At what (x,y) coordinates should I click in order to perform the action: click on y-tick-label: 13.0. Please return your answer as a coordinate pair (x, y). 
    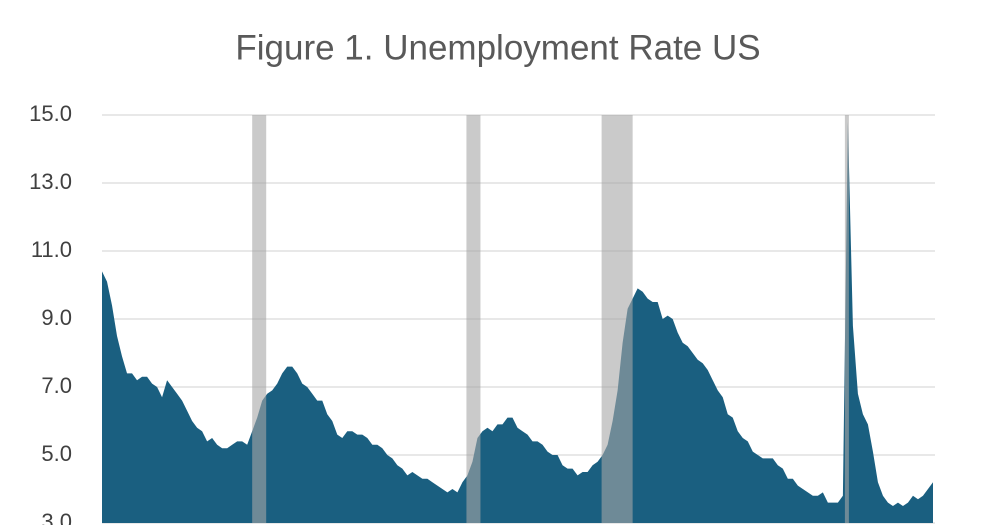
    Looking at the image, I should click on (50, 181).